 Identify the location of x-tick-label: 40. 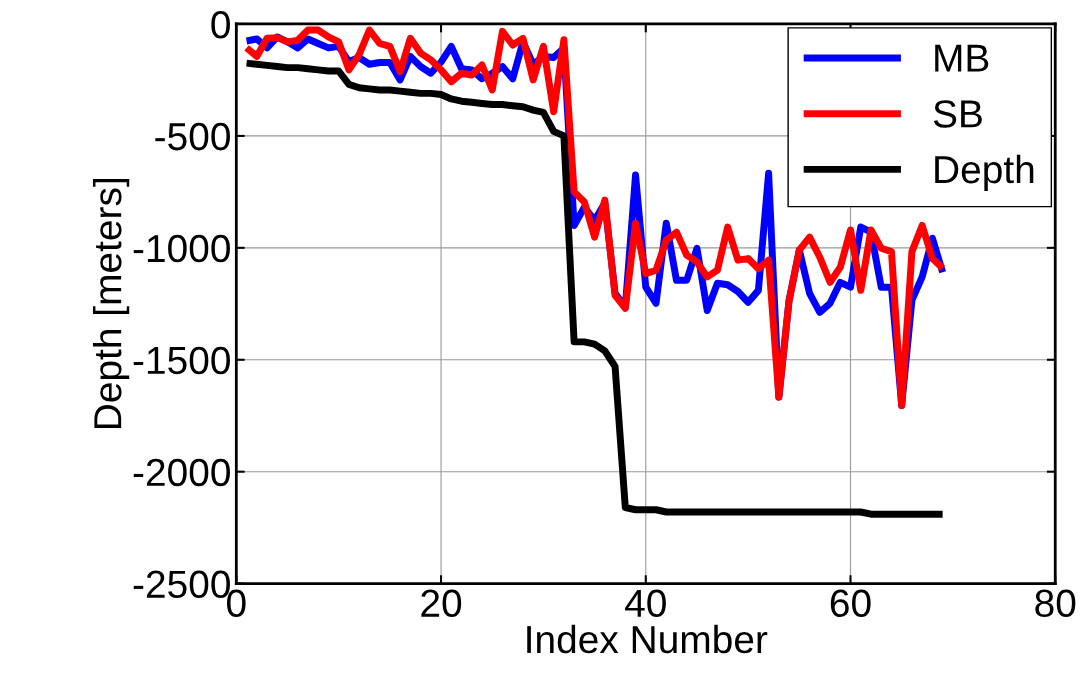
(645, 603).